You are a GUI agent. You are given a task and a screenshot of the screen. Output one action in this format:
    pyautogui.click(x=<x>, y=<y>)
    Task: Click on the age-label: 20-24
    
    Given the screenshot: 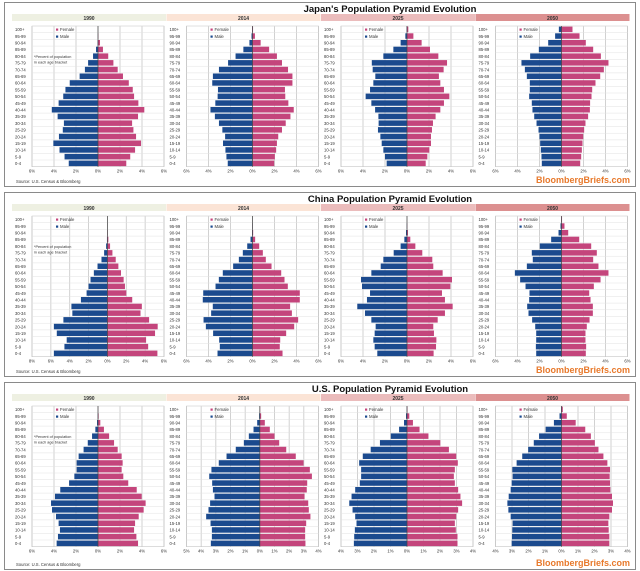 What is the action you would take?
    pyautogui.click(x=329, y=136)
    